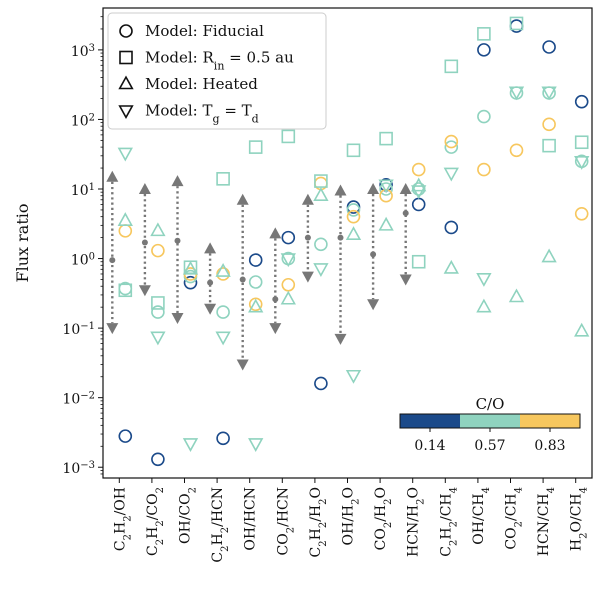 This screenshot has height=598, width=598. What do you see at coordinates (251, 519) in the screenshot?
I see `x-tick-label: OH/HCN` at bounding box center [251, 519].